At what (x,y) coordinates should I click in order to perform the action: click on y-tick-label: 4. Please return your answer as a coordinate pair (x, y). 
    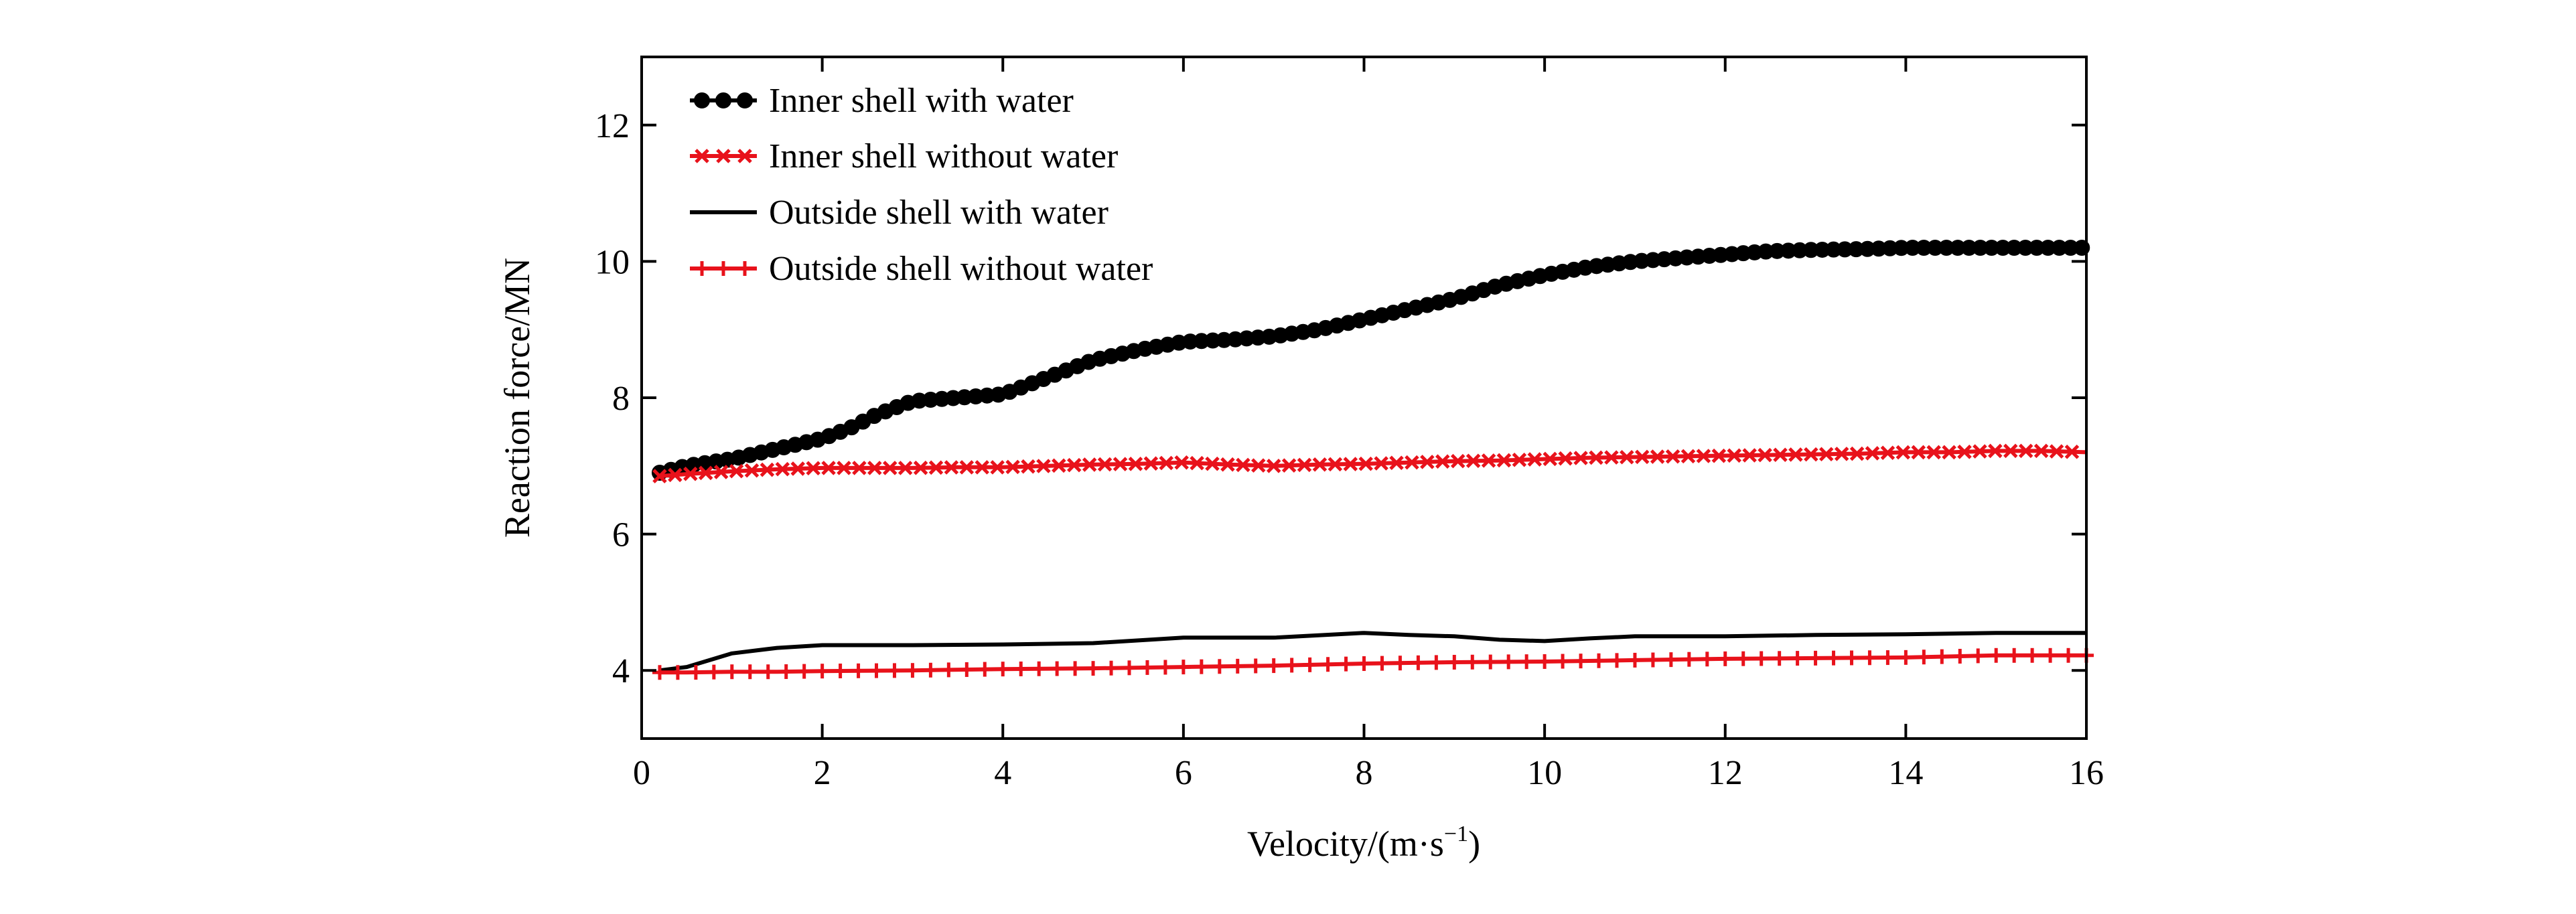
    Looking at the image, I should click on (621, 671).